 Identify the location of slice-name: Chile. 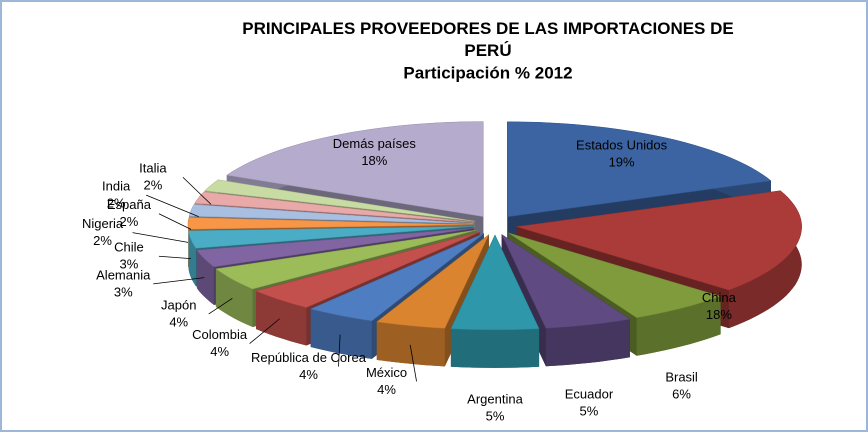
(129, 247).